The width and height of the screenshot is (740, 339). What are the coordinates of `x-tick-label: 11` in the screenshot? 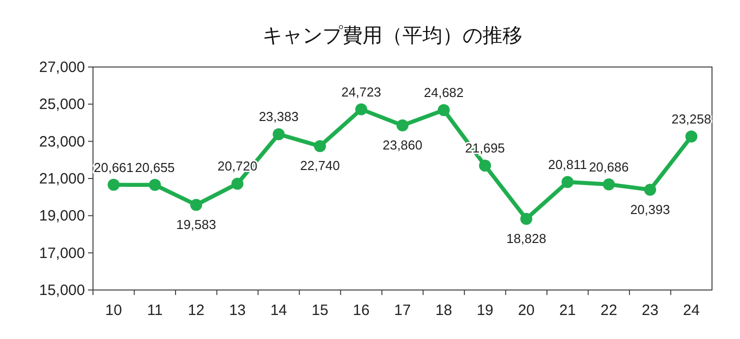 It's located at (155, 310).